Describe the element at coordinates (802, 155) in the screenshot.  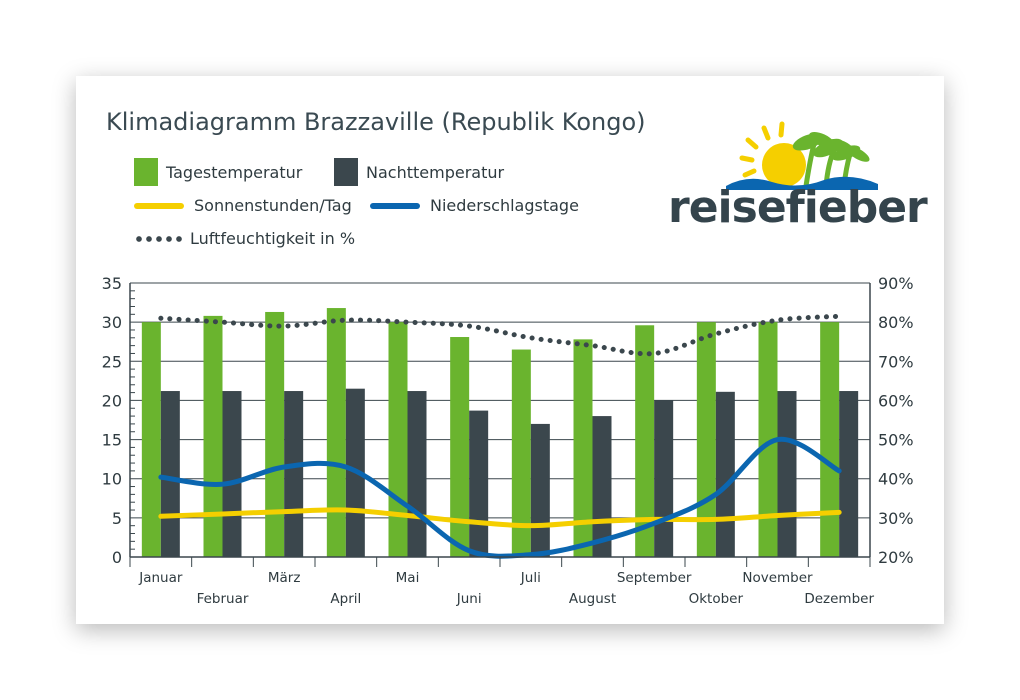
I see `sun-palm-icon` at that location.